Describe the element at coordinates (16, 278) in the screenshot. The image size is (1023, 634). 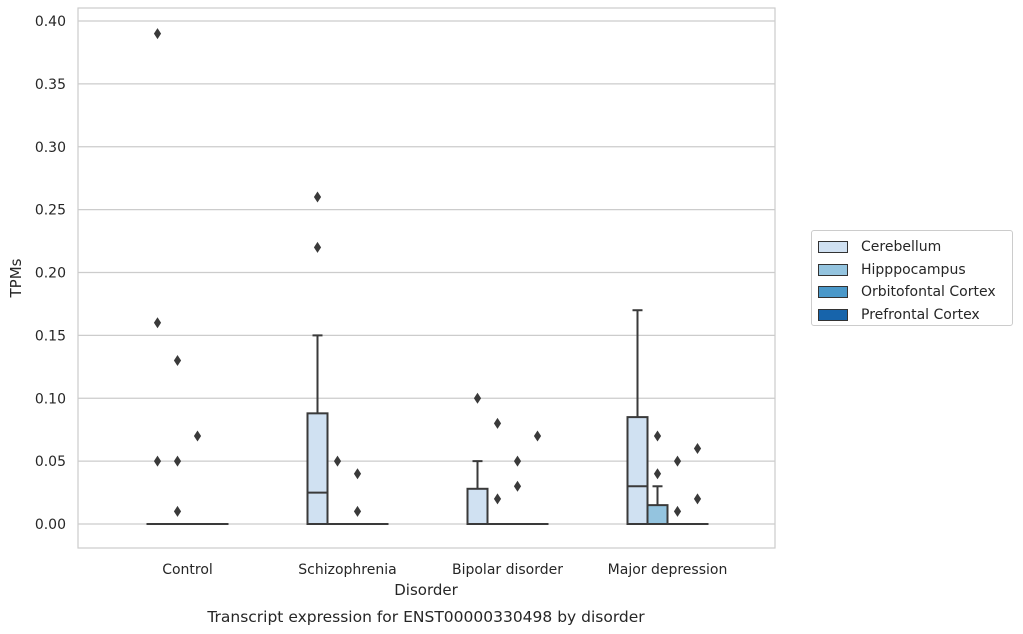
I see `y-axis-label: TPMs` at that location.